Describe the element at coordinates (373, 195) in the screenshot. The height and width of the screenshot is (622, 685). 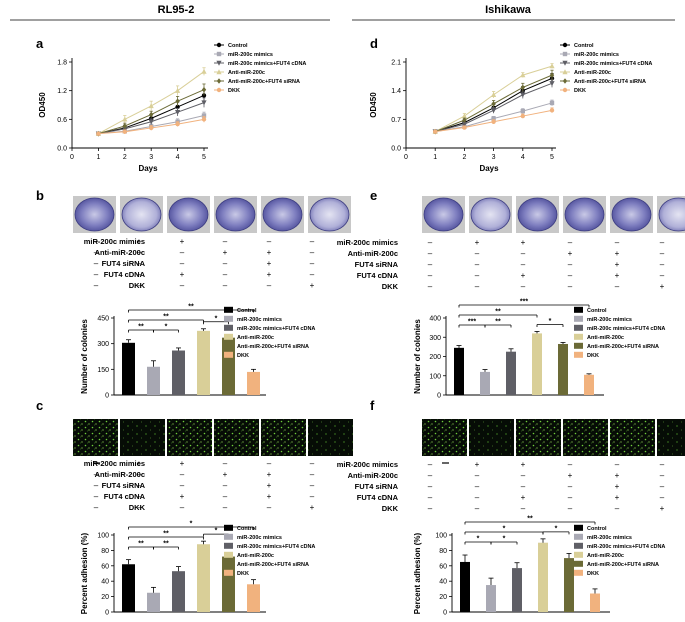
I see `panel-letter-e: e` at that location.